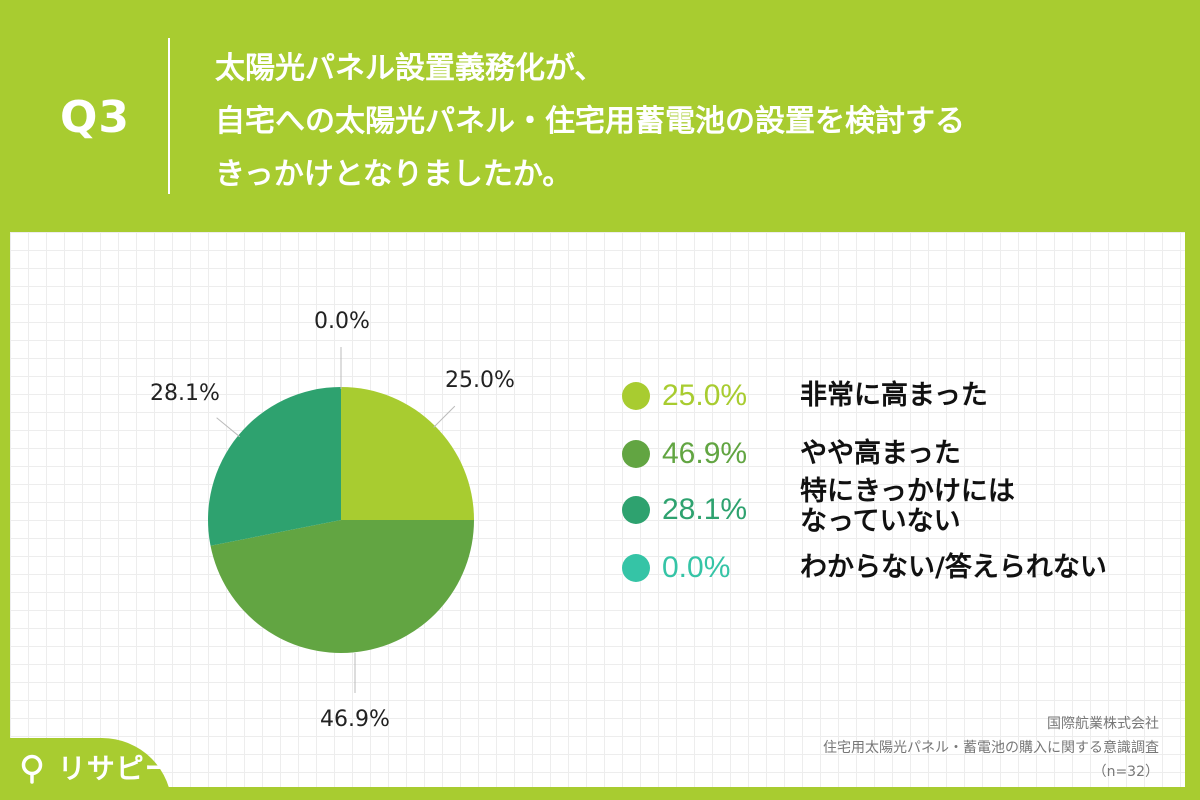 This screenshot has height=800, width=1200. What do you see at coordinates (696, 567) in the screenshot?
I see `legend-percent: 0.0%` at bounding box center [696, 567].